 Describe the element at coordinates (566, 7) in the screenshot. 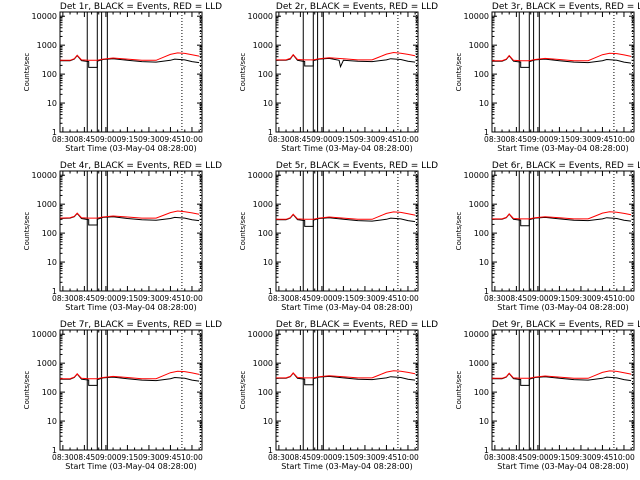

I see `panel-title: Det 3r, BLACK = Events, RED = LLD` at that location.